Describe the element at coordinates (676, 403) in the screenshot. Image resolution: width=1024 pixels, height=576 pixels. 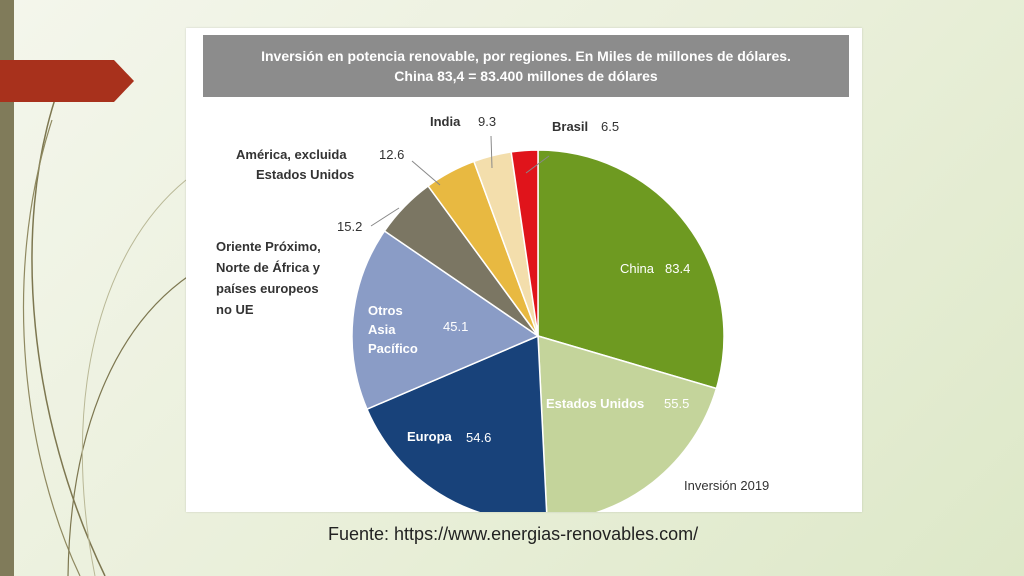
I see `slice-value-estados-unidos: 55.5` at that location.